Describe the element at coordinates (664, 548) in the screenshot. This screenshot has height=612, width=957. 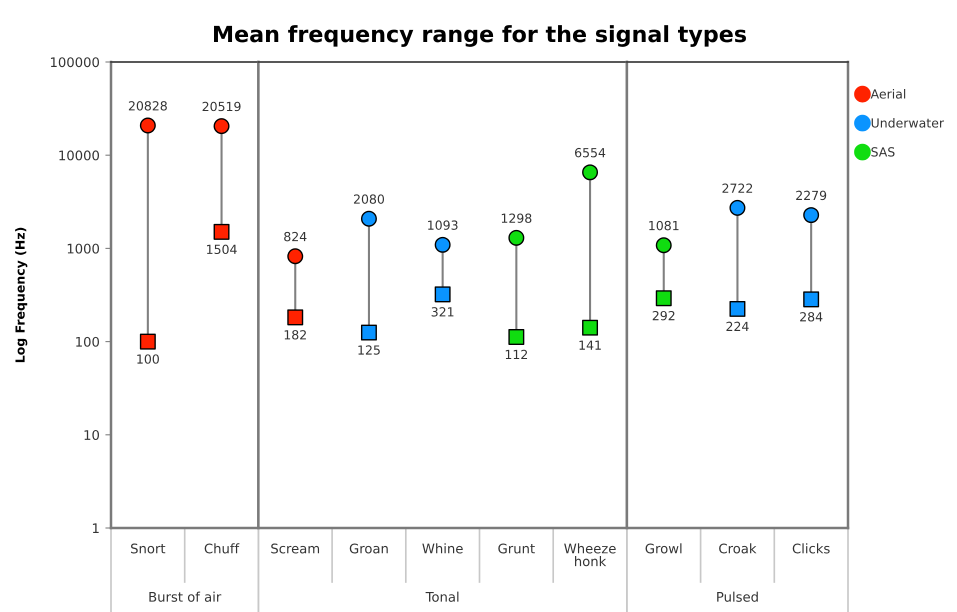
I see `x-tick-label: Growl` at that location.